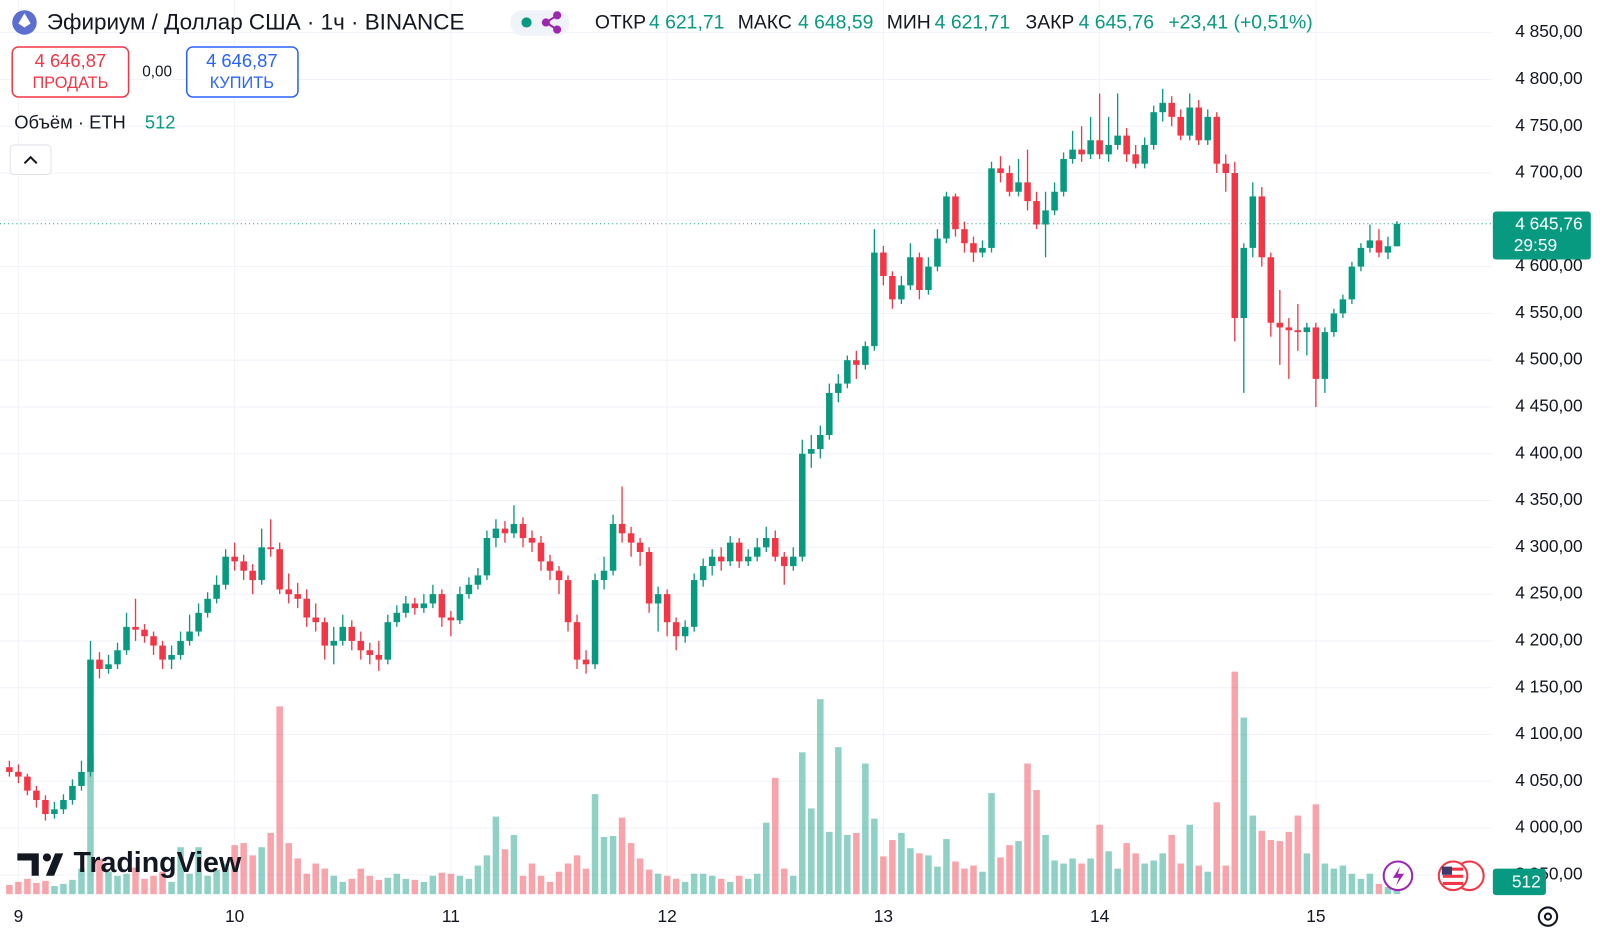  I want to click on sell-button, so click(70, 72).